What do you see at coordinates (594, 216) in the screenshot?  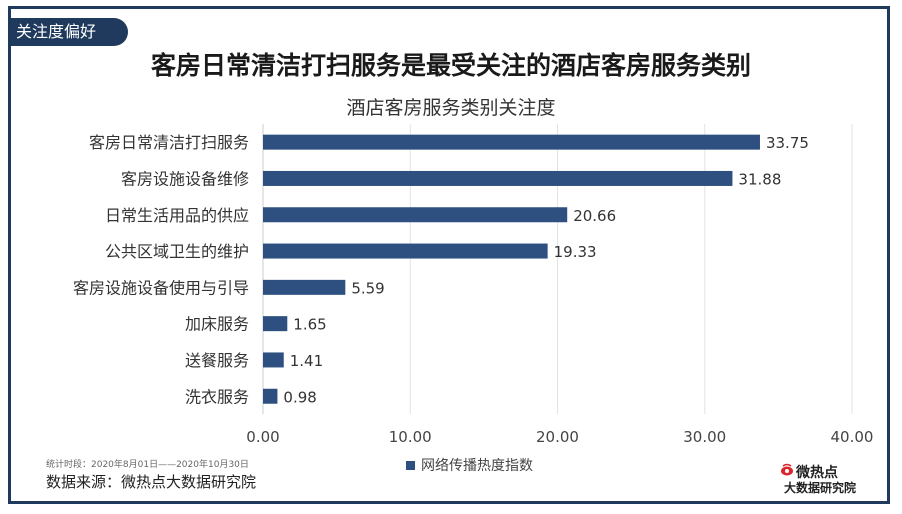 I see `value-label-2: 20.66` at bounding box center [594, 216].